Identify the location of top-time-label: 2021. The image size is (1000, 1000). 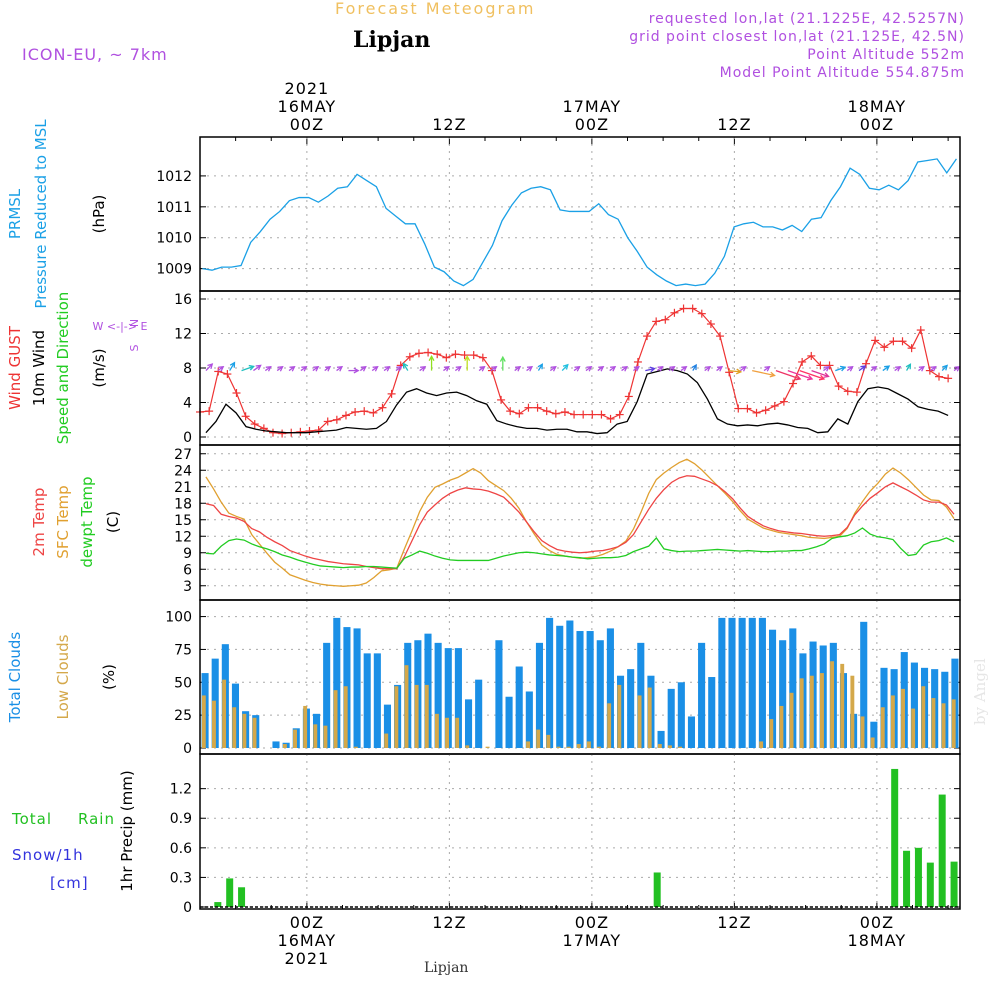
(307, 88).